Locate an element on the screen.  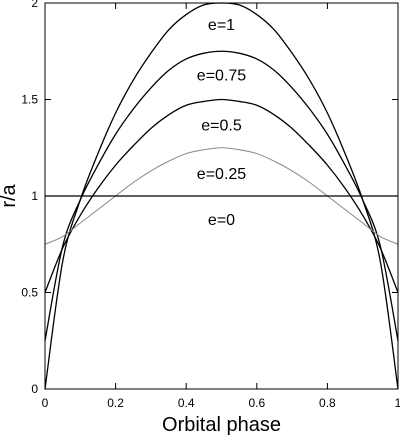
x-axis-title: Orbital phase is located at coordinates (221, 425).